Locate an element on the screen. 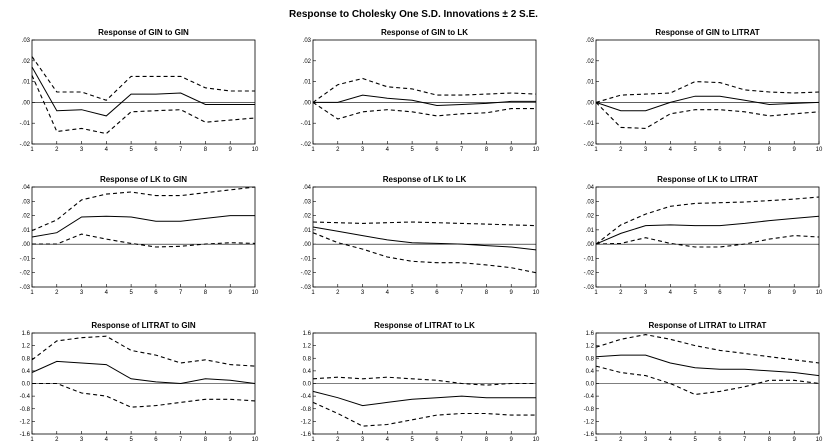 The image size is (827, 443). y-tick-label: 0.0 is located at coordinates (26, 385).